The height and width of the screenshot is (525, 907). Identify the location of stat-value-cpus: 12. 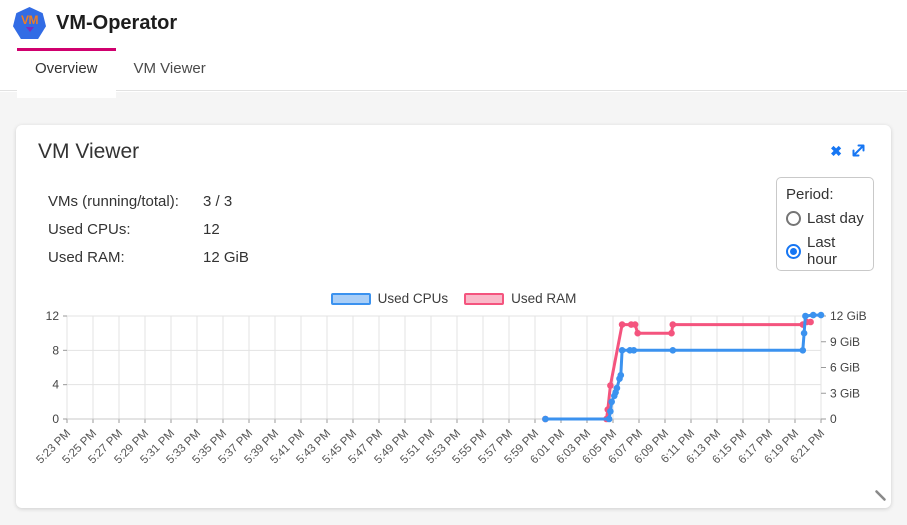
(211, 229).